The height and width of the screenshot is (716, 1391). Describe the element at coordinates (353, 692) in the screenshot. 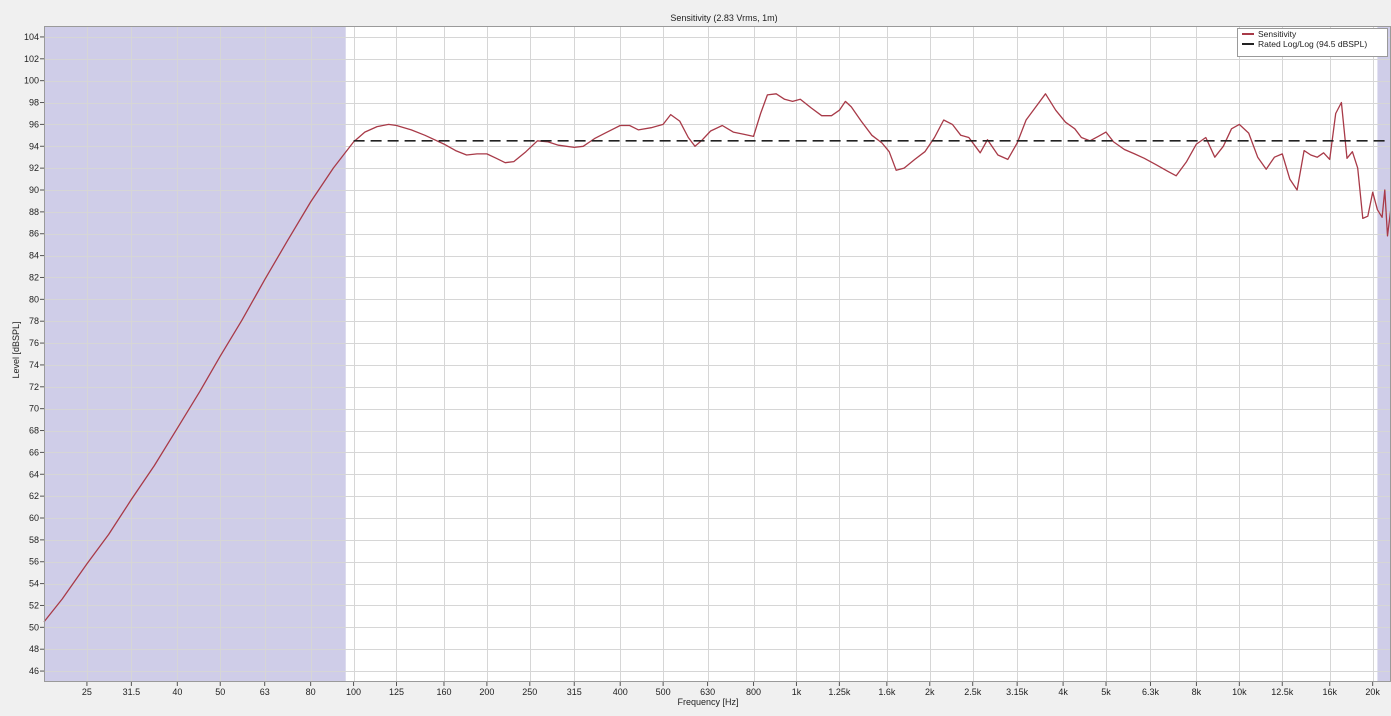

I see `x-tick-label: 100` at that location.